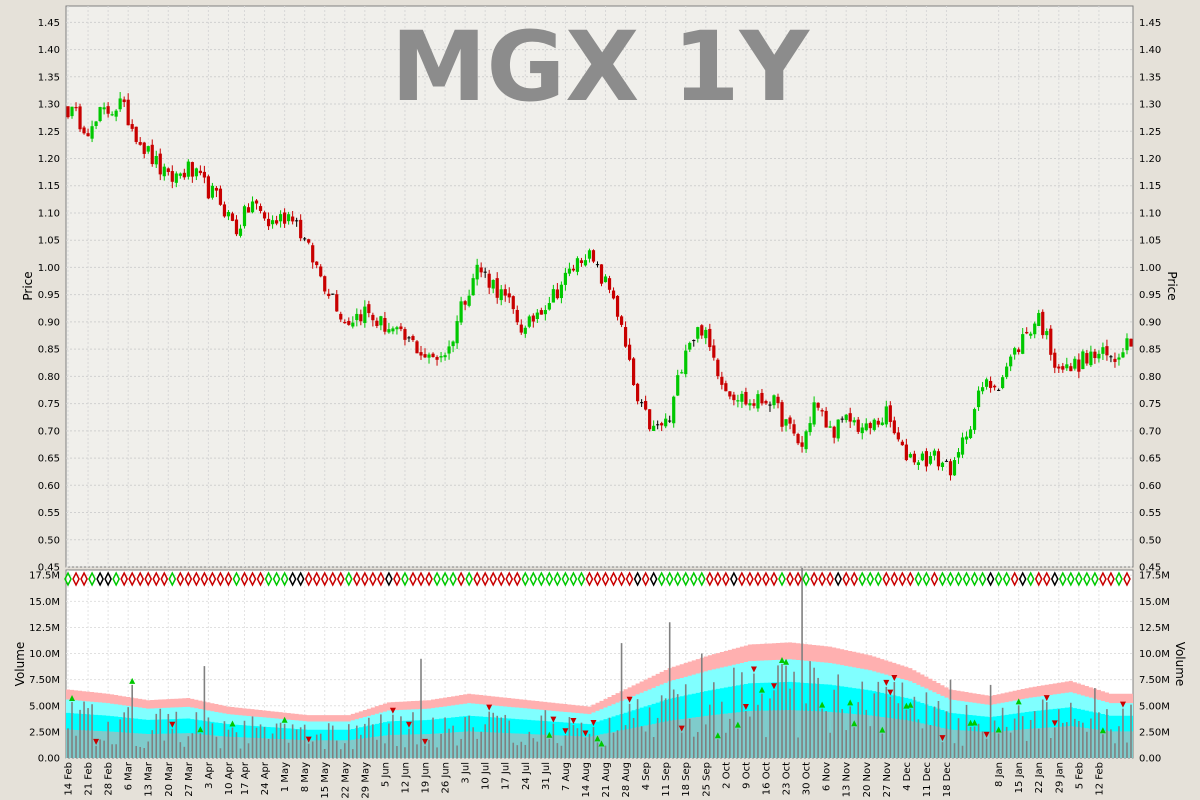  What do you see at coordinates (1079, 775) in the screenshot?
I see `x-tick-label: 5 Feb` at bounding box center [1079, 775].